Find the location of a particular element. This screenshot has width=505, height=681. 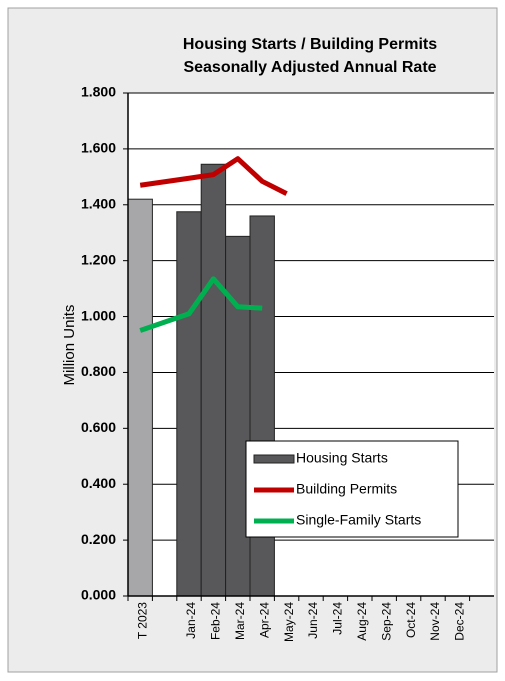

y-tick-label: 0.800 is located at coordinates (98, 371).